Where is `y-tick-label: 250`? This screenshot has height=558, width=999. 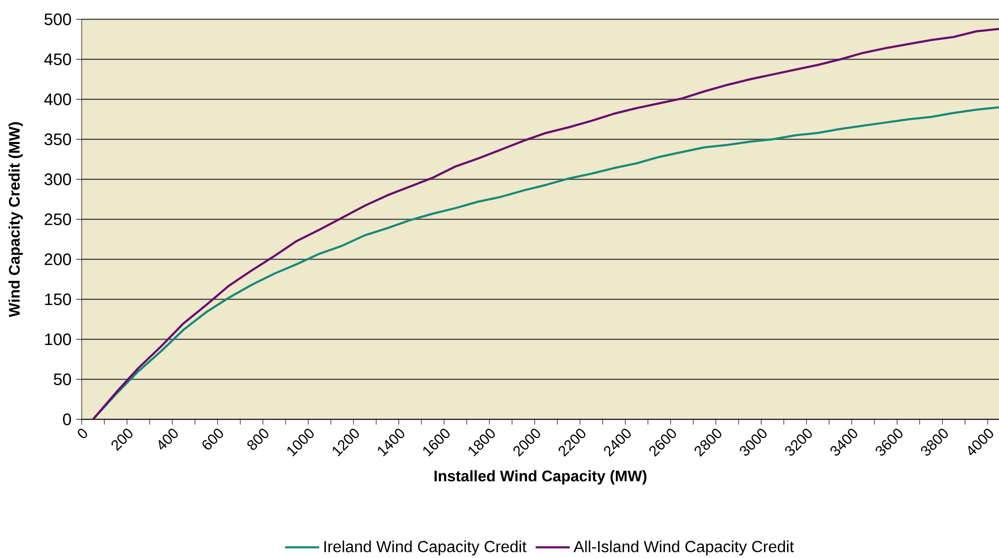 y-tick-label: 250 is located at coordinates (57, 219).